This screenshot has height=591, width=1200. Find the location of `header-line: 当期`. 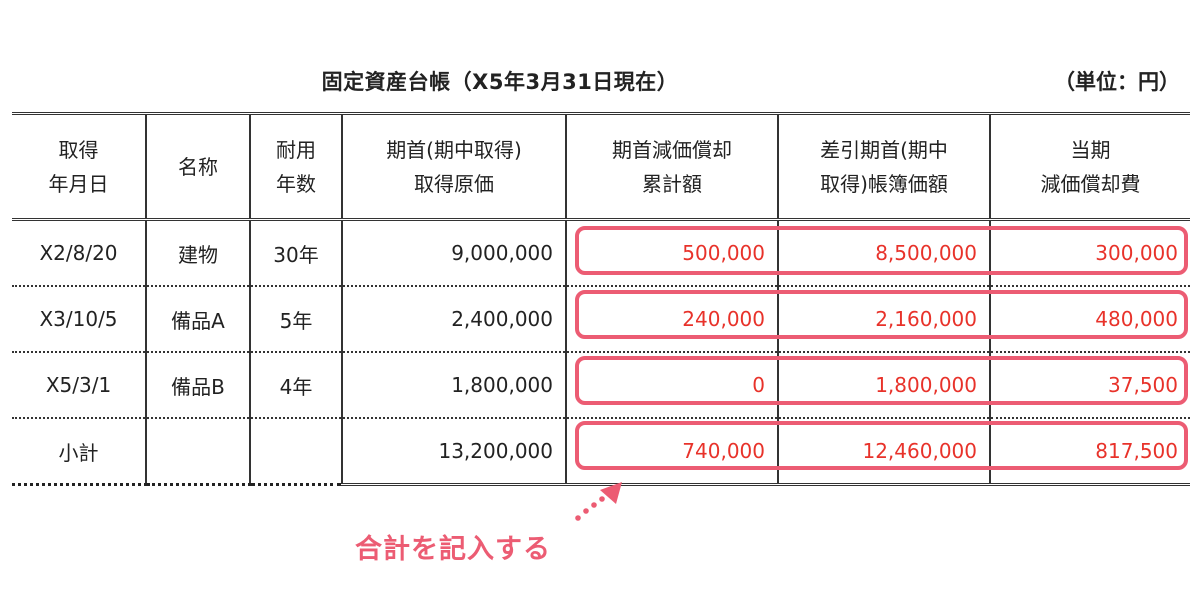

header-line: 当期 is located at coordinates (1090, 149).